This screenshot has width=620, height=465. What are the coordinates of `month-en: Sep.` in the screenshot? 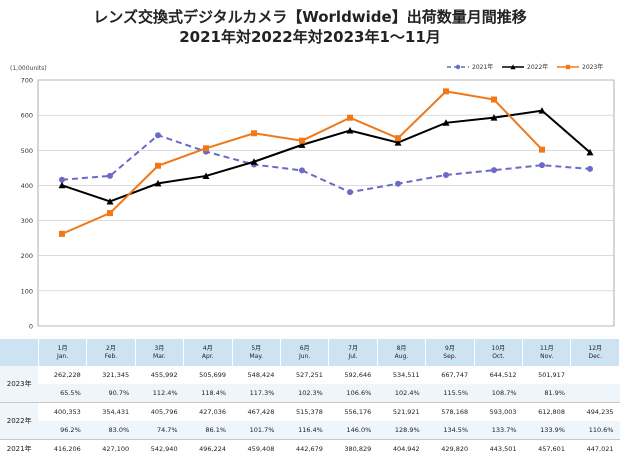 It's located at (450, 356).